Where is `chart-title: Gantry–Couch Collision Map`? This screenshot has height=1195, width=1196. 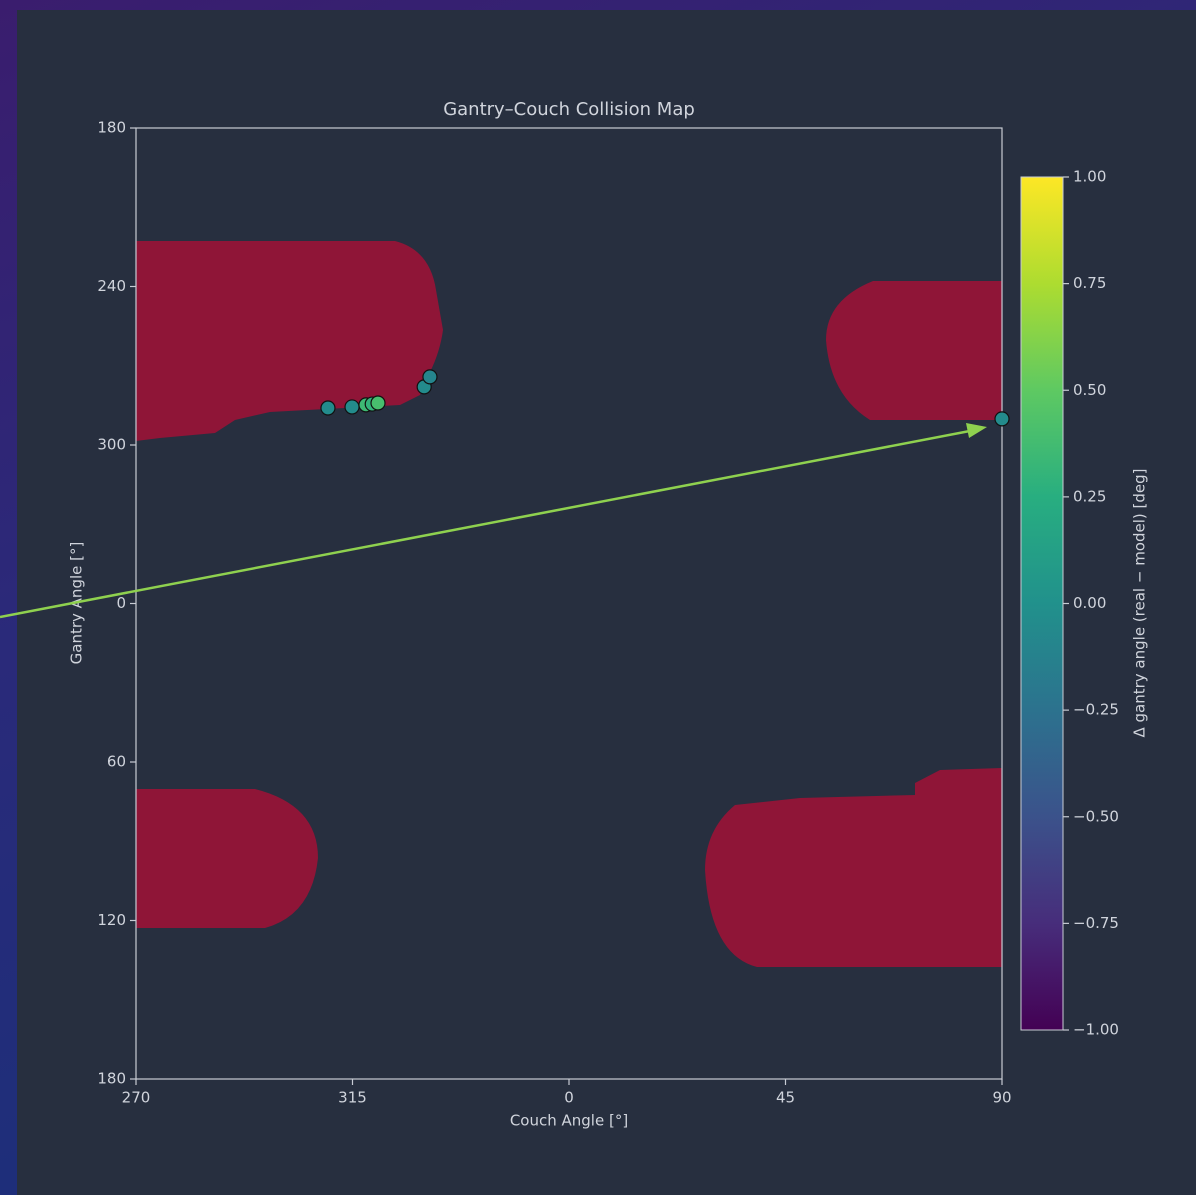
chart-title: Gantry–Couch Collision Map is located at coordinates (569, 109).